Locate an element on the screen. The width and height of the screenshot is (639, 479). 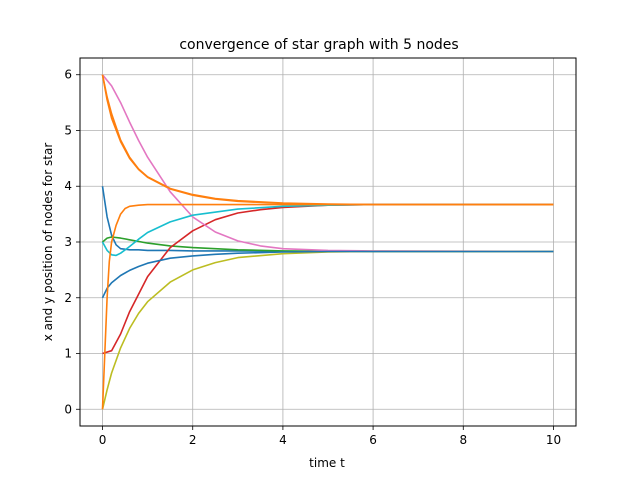
y-tick-label: 6 is located at coordinates (68, 75).